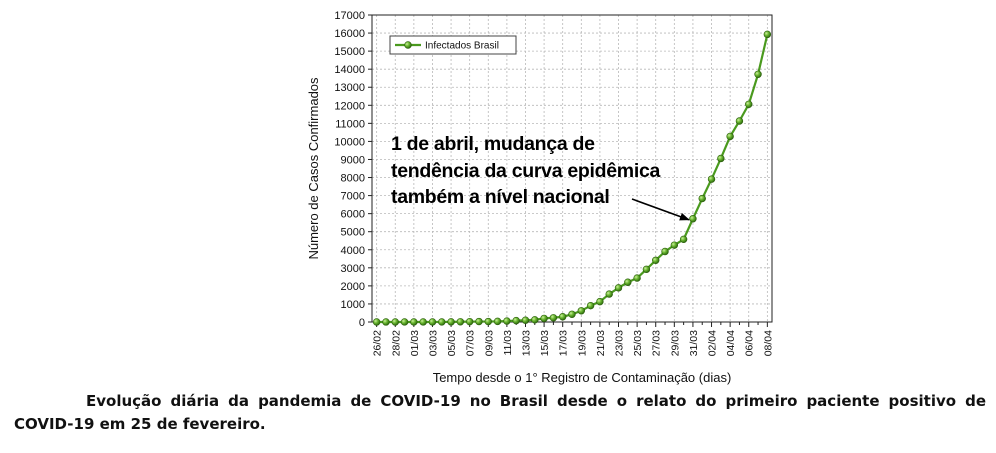 This screenshot has width=996, height=453. What do you see at coordinates (768, 343) in the screenshot?
I see `x-tick-label: 08/04` at bounding box center [768, 343].